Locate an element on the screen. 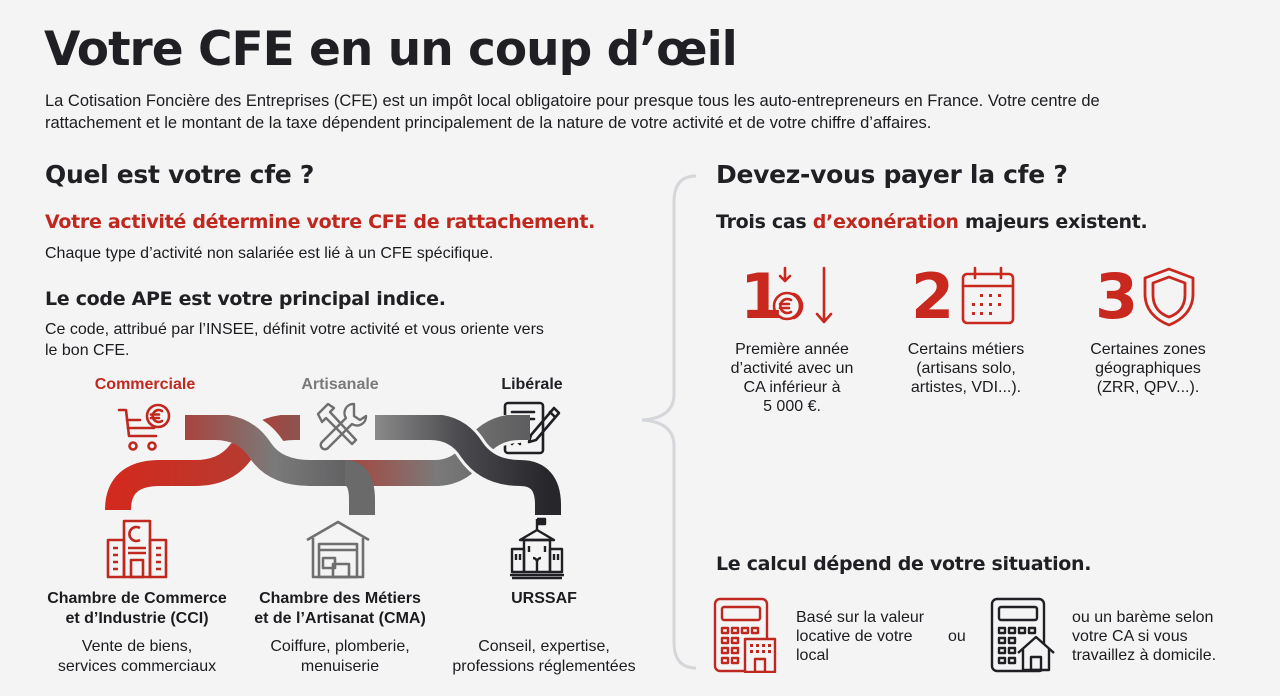 Image resolution: width=1280 pixels, height=696 pixels. cci-building-icon is located at coordinates (137, 549).